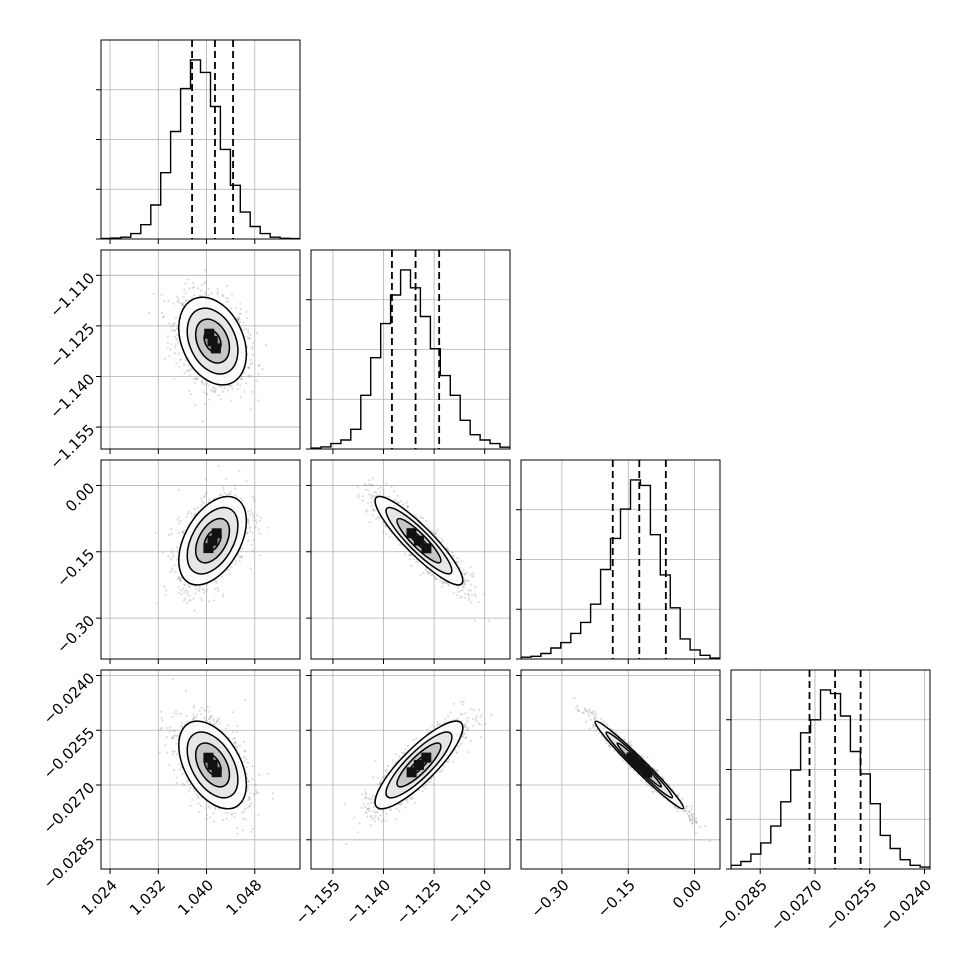 This screenshot has height=970, width=970. I want to click on y-tick-label: −0.30, so click(75, 634).